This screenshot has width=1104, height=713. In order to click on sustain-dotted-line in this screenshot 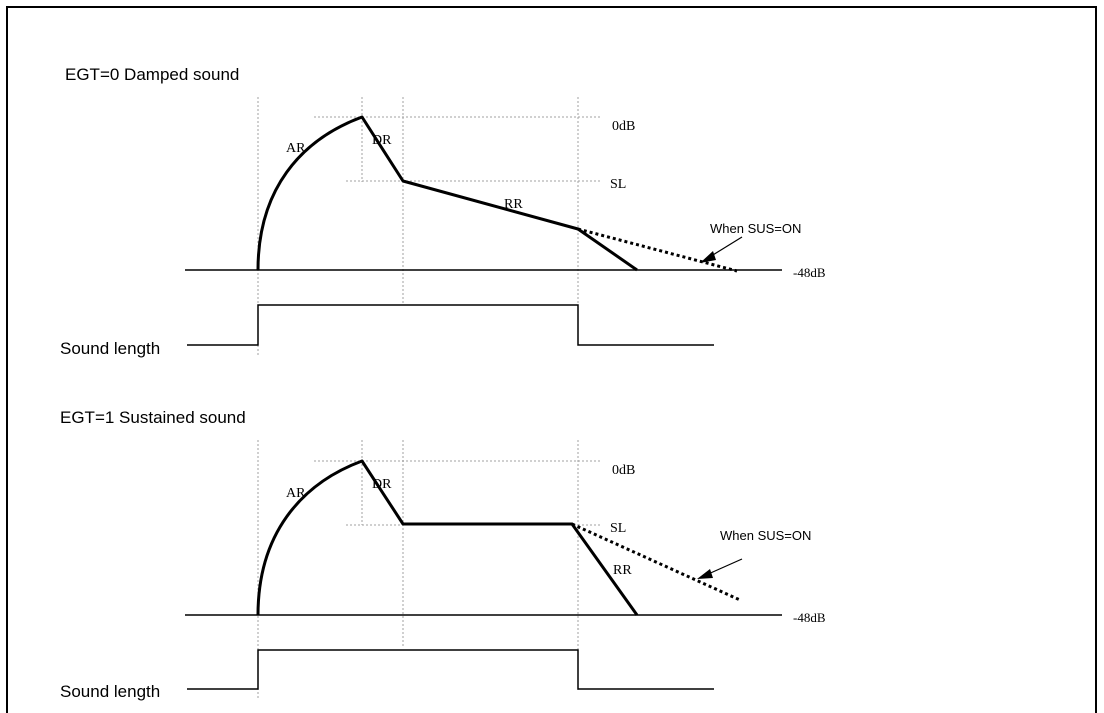, I will do `click(656, 562)`.